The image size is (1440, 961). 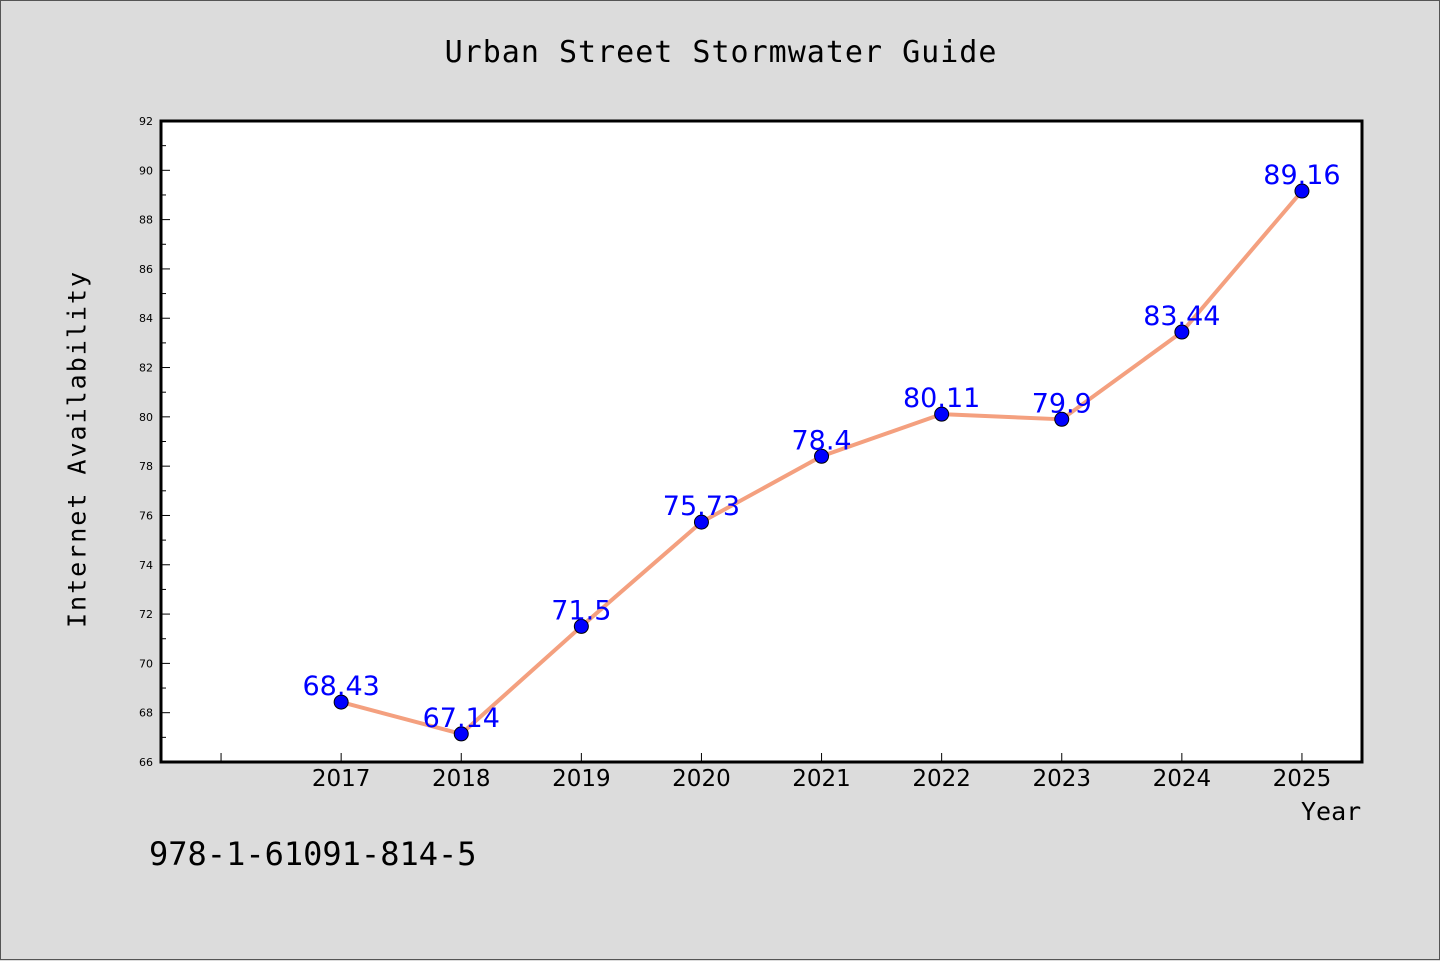 What do you see at coordinates (146, 220) in the screenshot?
I see `y-tick-label: 88` at bounding box center [146, 220].